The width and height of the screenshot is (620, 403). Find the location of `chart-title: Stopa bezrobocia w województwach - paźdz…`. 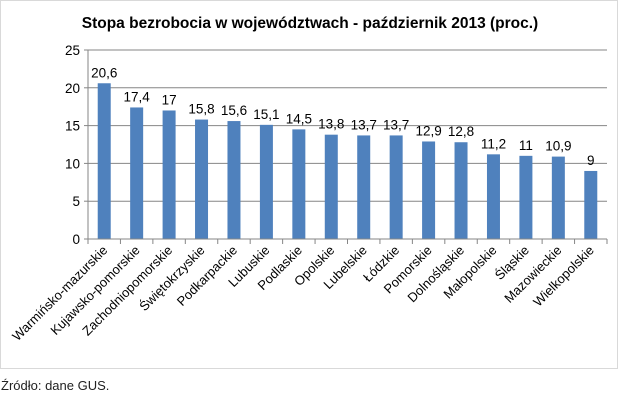

chart-title: Stopa bezrobocia w województwach - paźdz… is located at coordinates (310, 23).